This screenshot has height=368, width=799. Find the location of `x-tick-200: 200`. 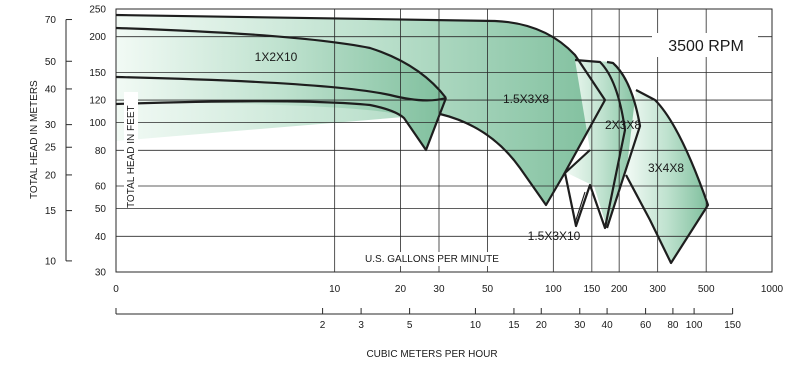

x-tick-200: 200 is located at coordinates (619, 289).